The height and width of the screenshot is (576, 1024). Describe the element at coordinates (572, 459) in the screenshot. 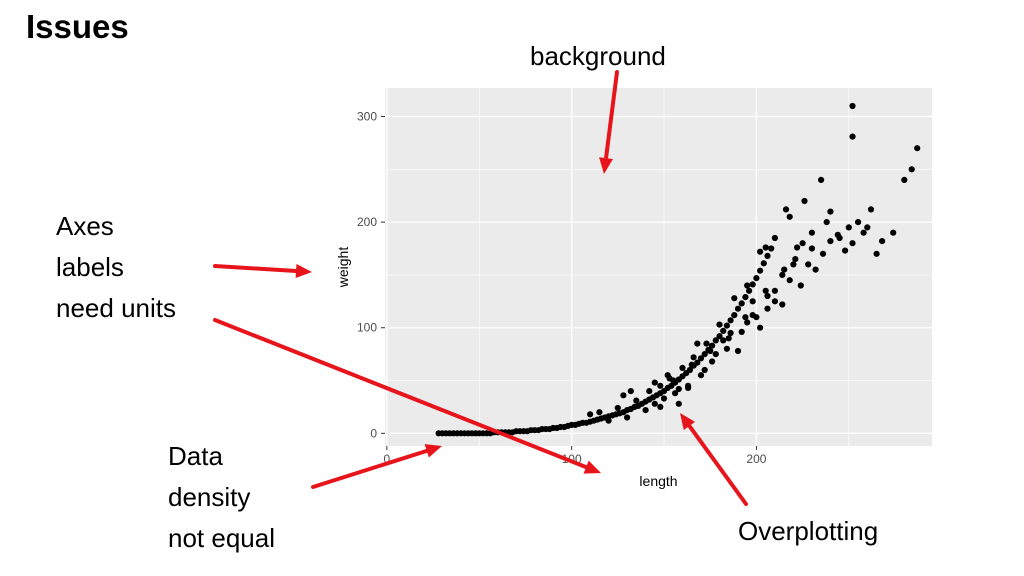

I see `x-tick-label: 100` at that location.